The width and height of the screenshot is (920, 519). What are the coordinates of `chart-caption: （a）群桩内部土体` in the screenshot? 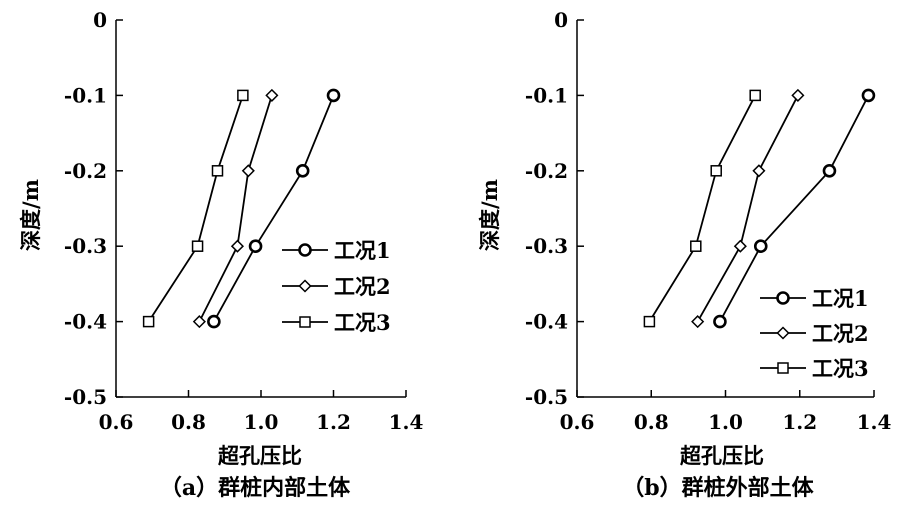 It's located at (255, 488).